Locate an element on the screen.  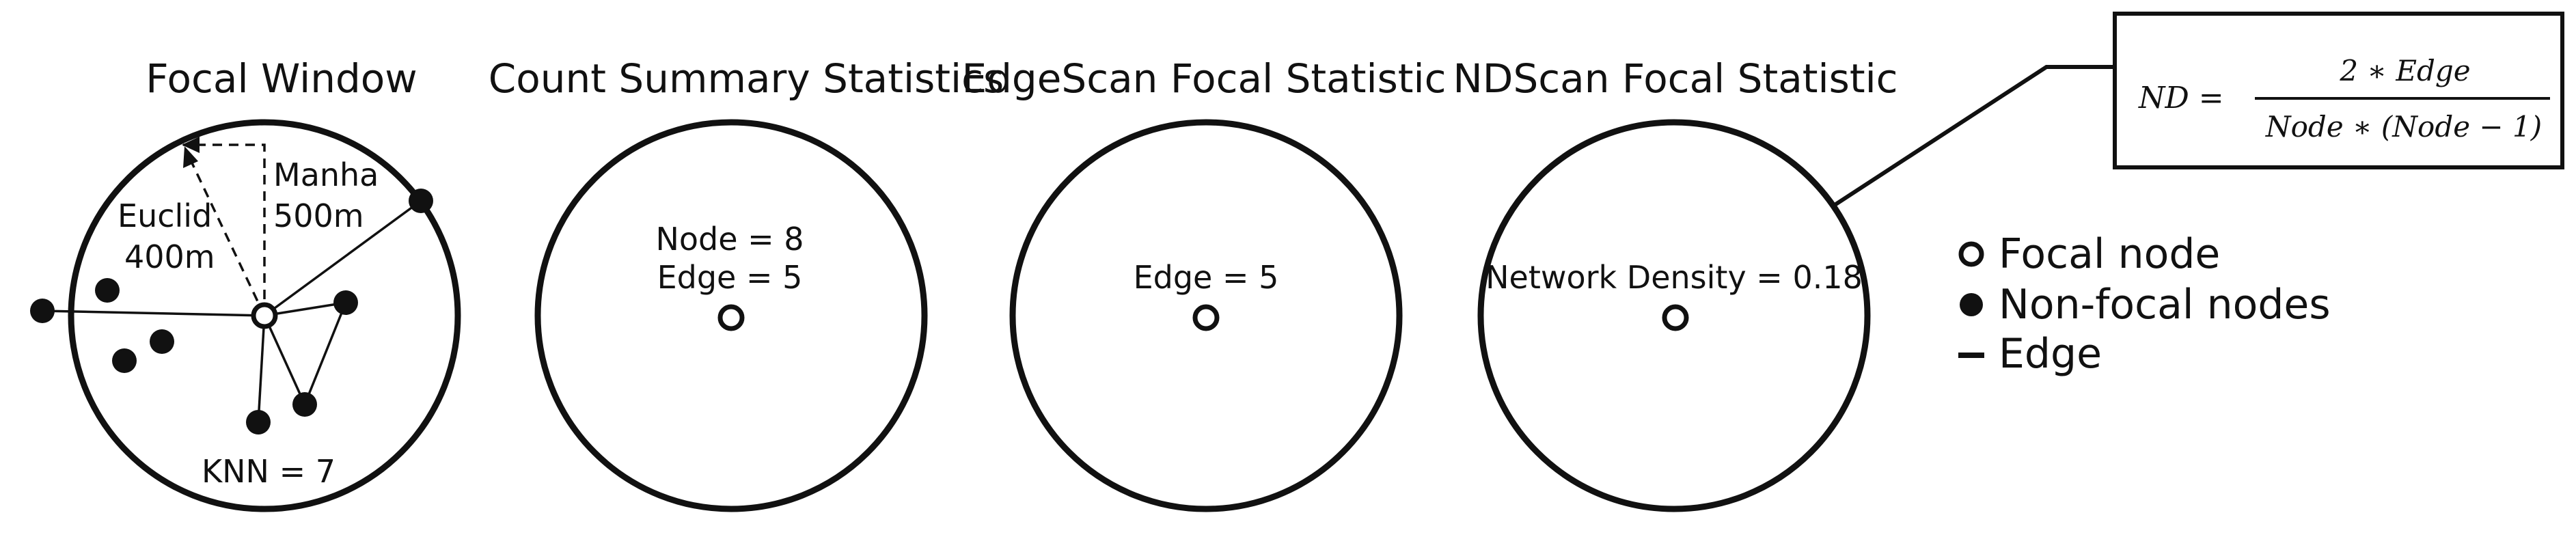
focal-node-count is located at coordinates (731, 318).